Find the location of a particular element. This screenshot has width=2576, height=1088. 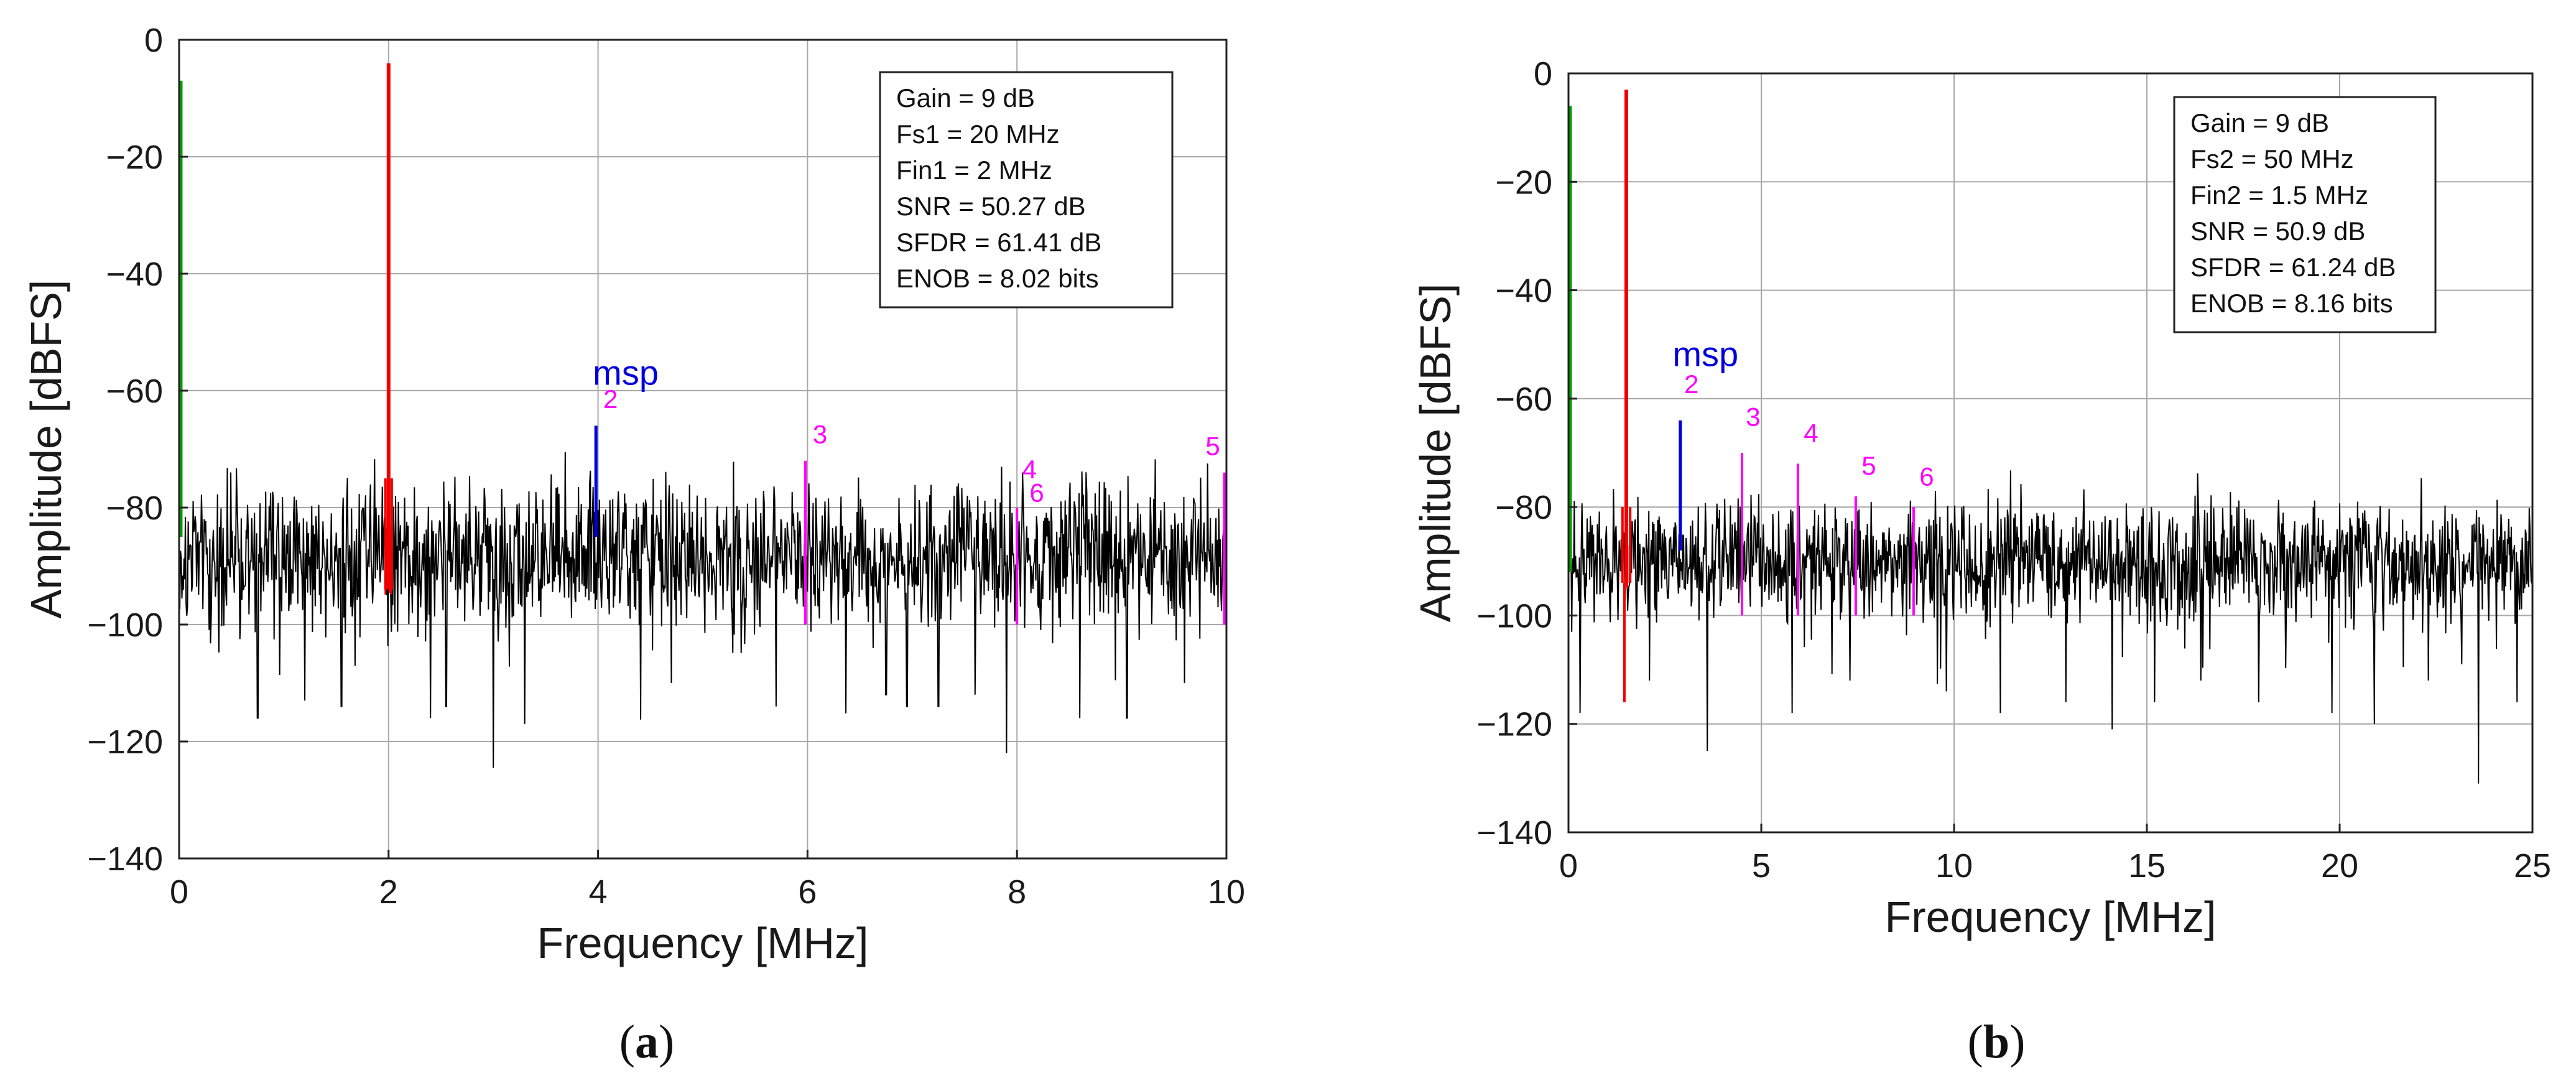

info-box-line: Fs2 = 50 MHz is located at coordinates (2272, 159).